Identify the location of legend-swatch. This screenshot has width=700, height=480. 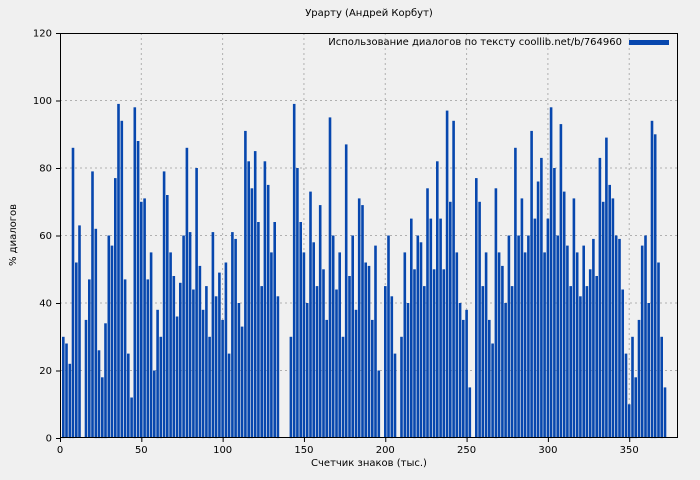
(649, 42).